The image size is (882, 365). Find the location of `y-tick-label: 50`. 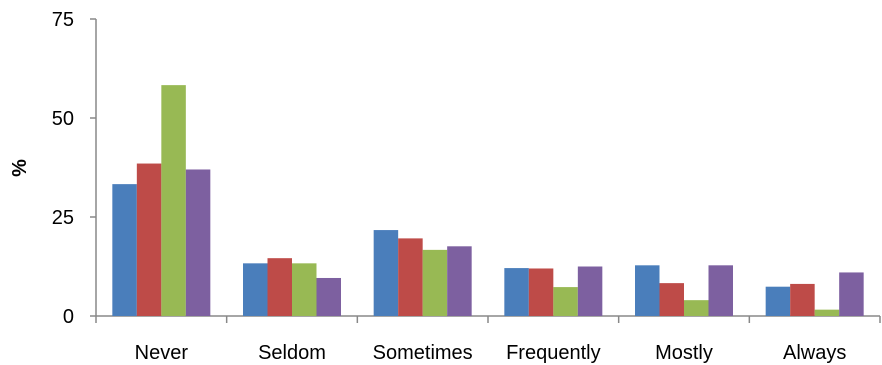

y-tick-label: 50 is located at coordinates (63, 119).